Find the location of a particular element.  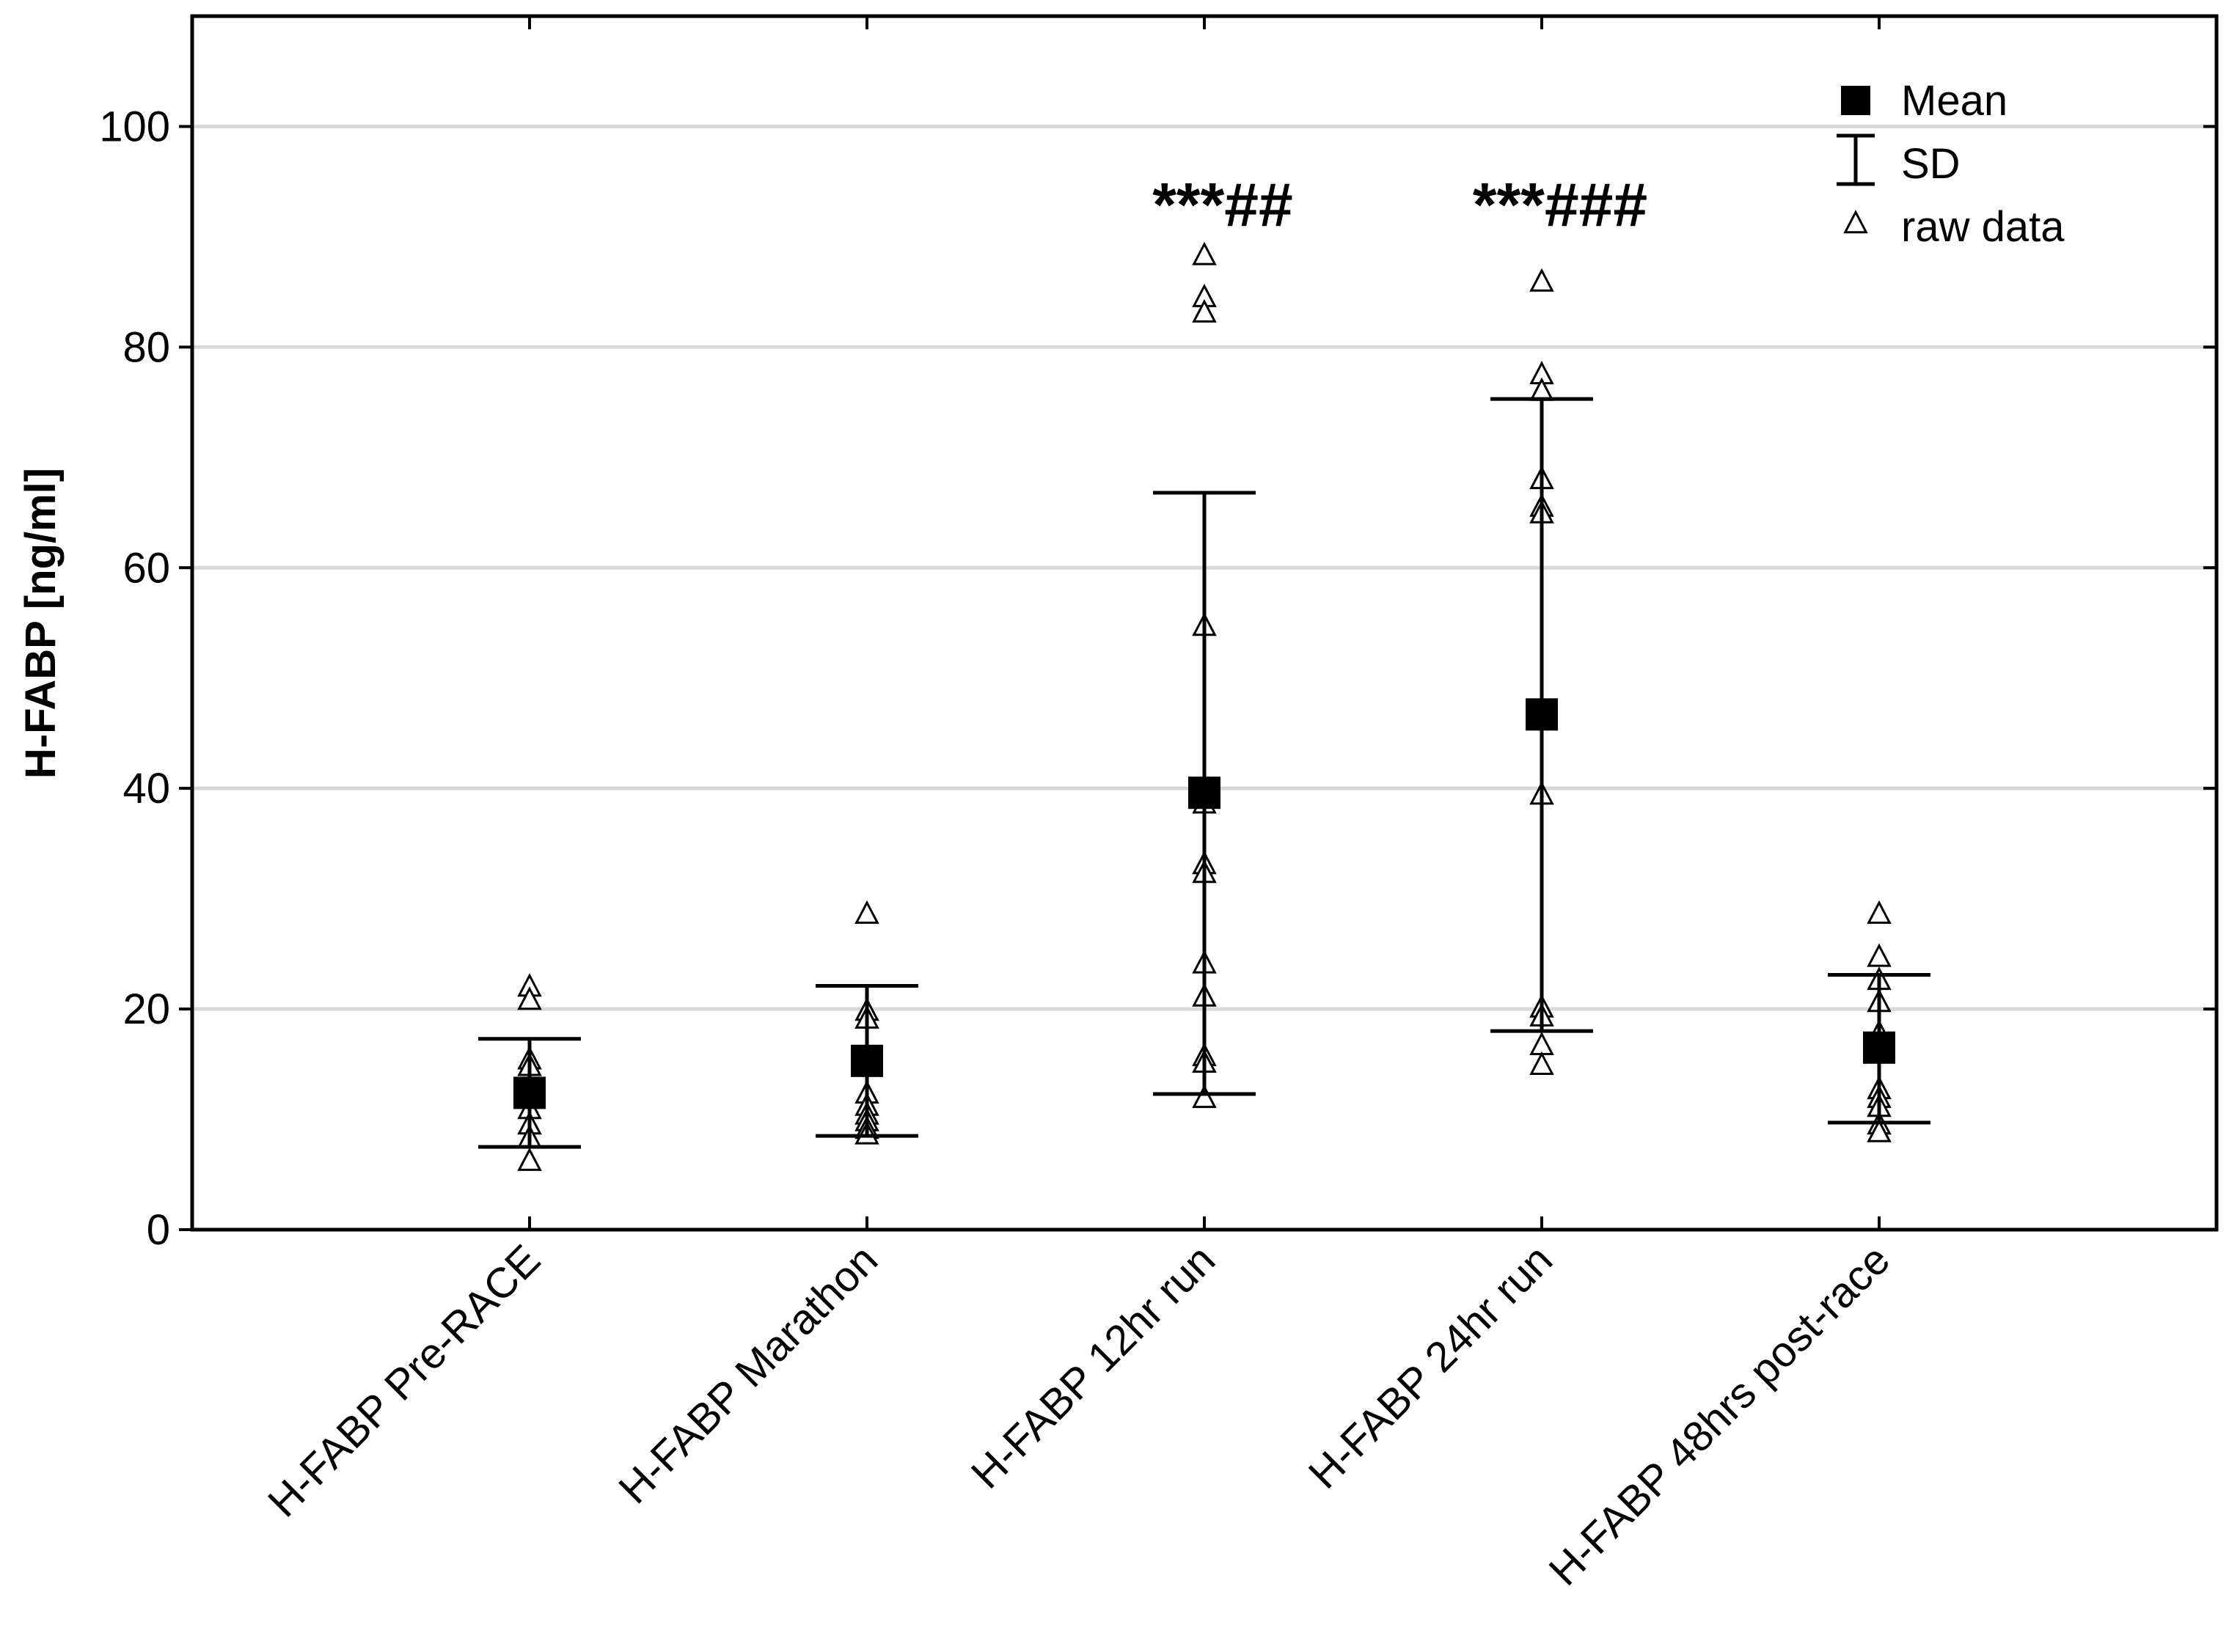

category-label: H-FABP 12hr run is located at coordinates (1093, 1367).